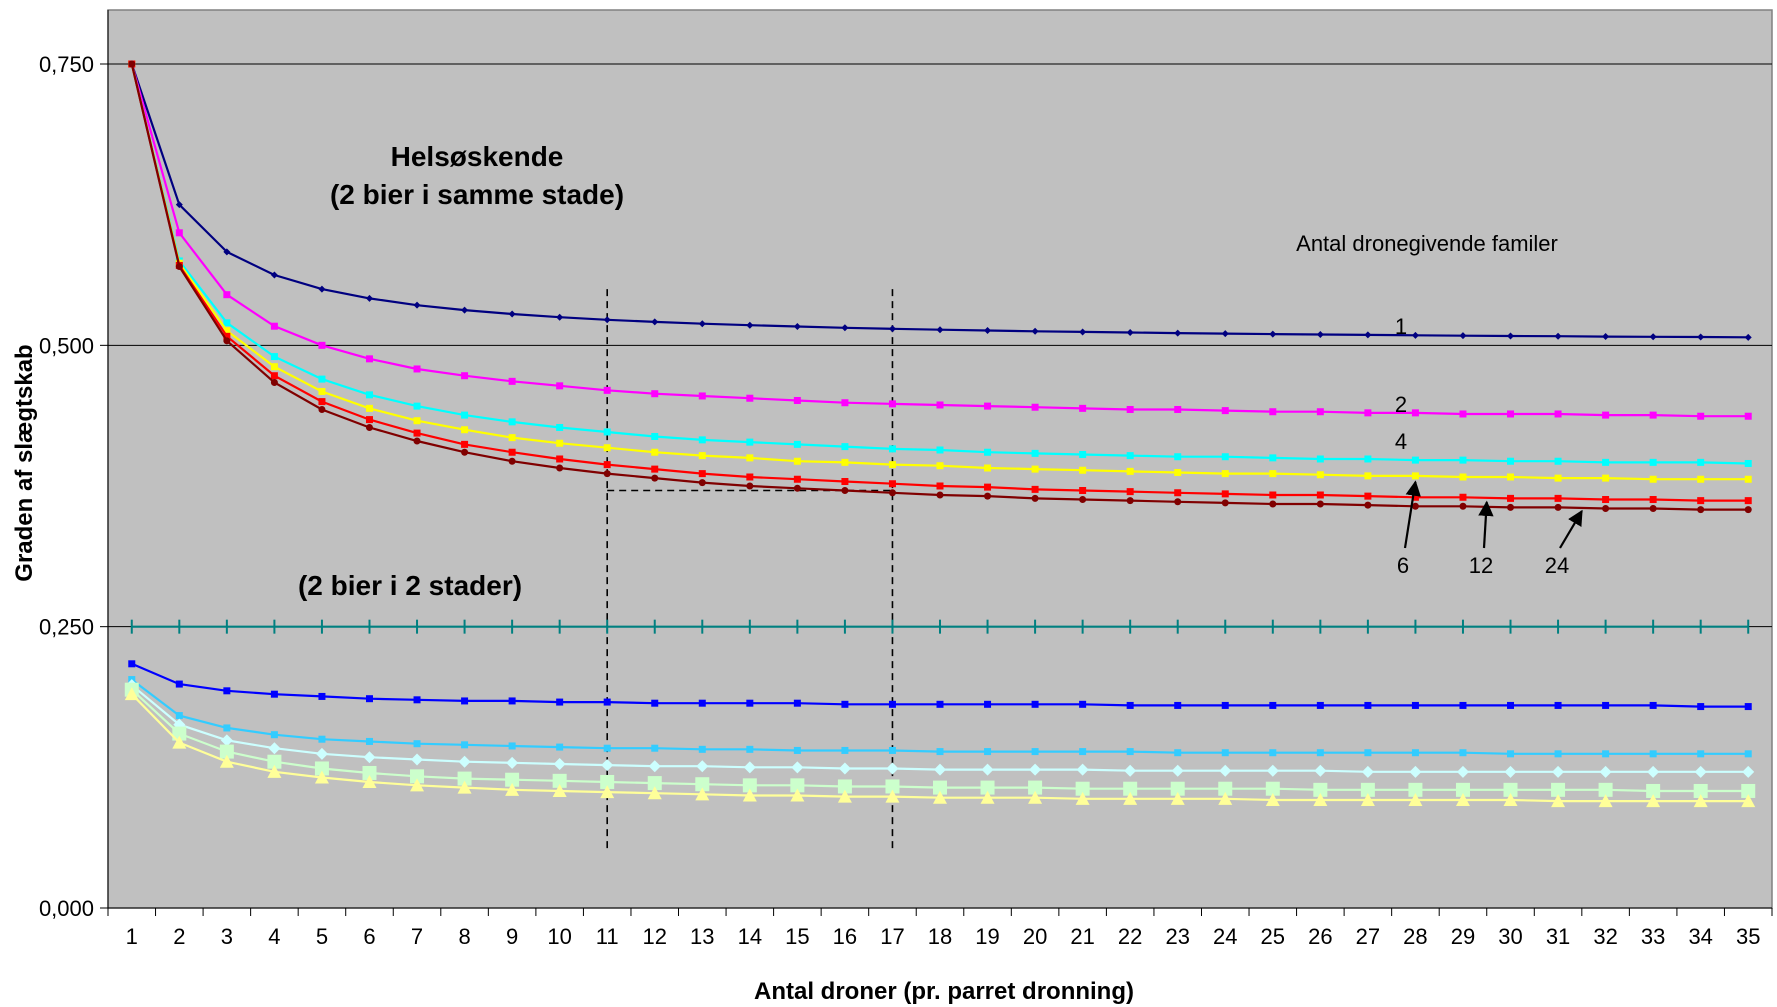  What do you see at coordinates (940, 936) in the screenshot?
I see `x-tick-label: 18` at bounding box center [940, 936].